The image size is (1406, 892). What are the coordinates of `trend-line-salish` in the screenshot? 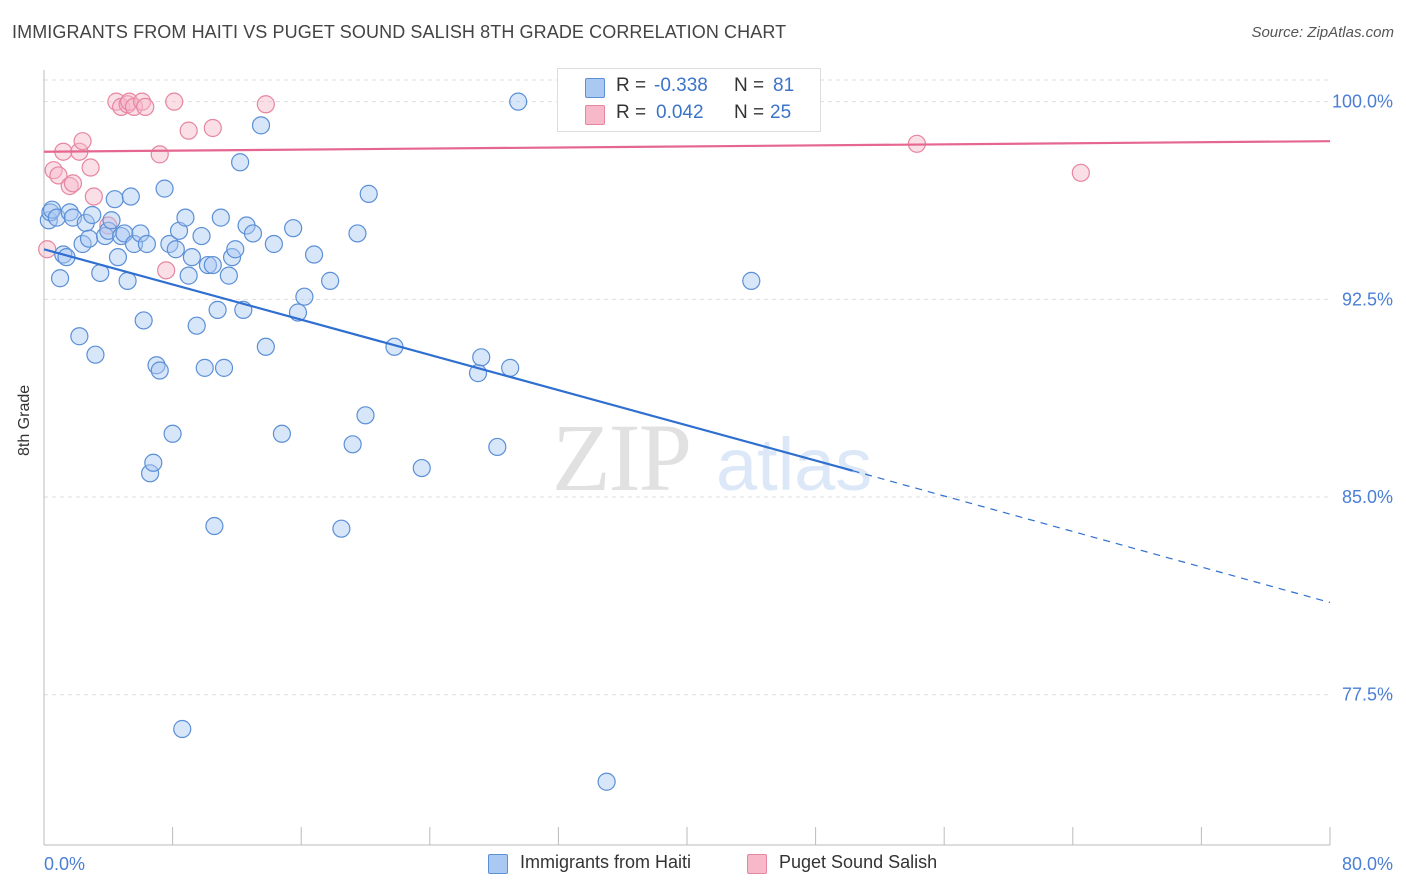 It's located at (687, 146).